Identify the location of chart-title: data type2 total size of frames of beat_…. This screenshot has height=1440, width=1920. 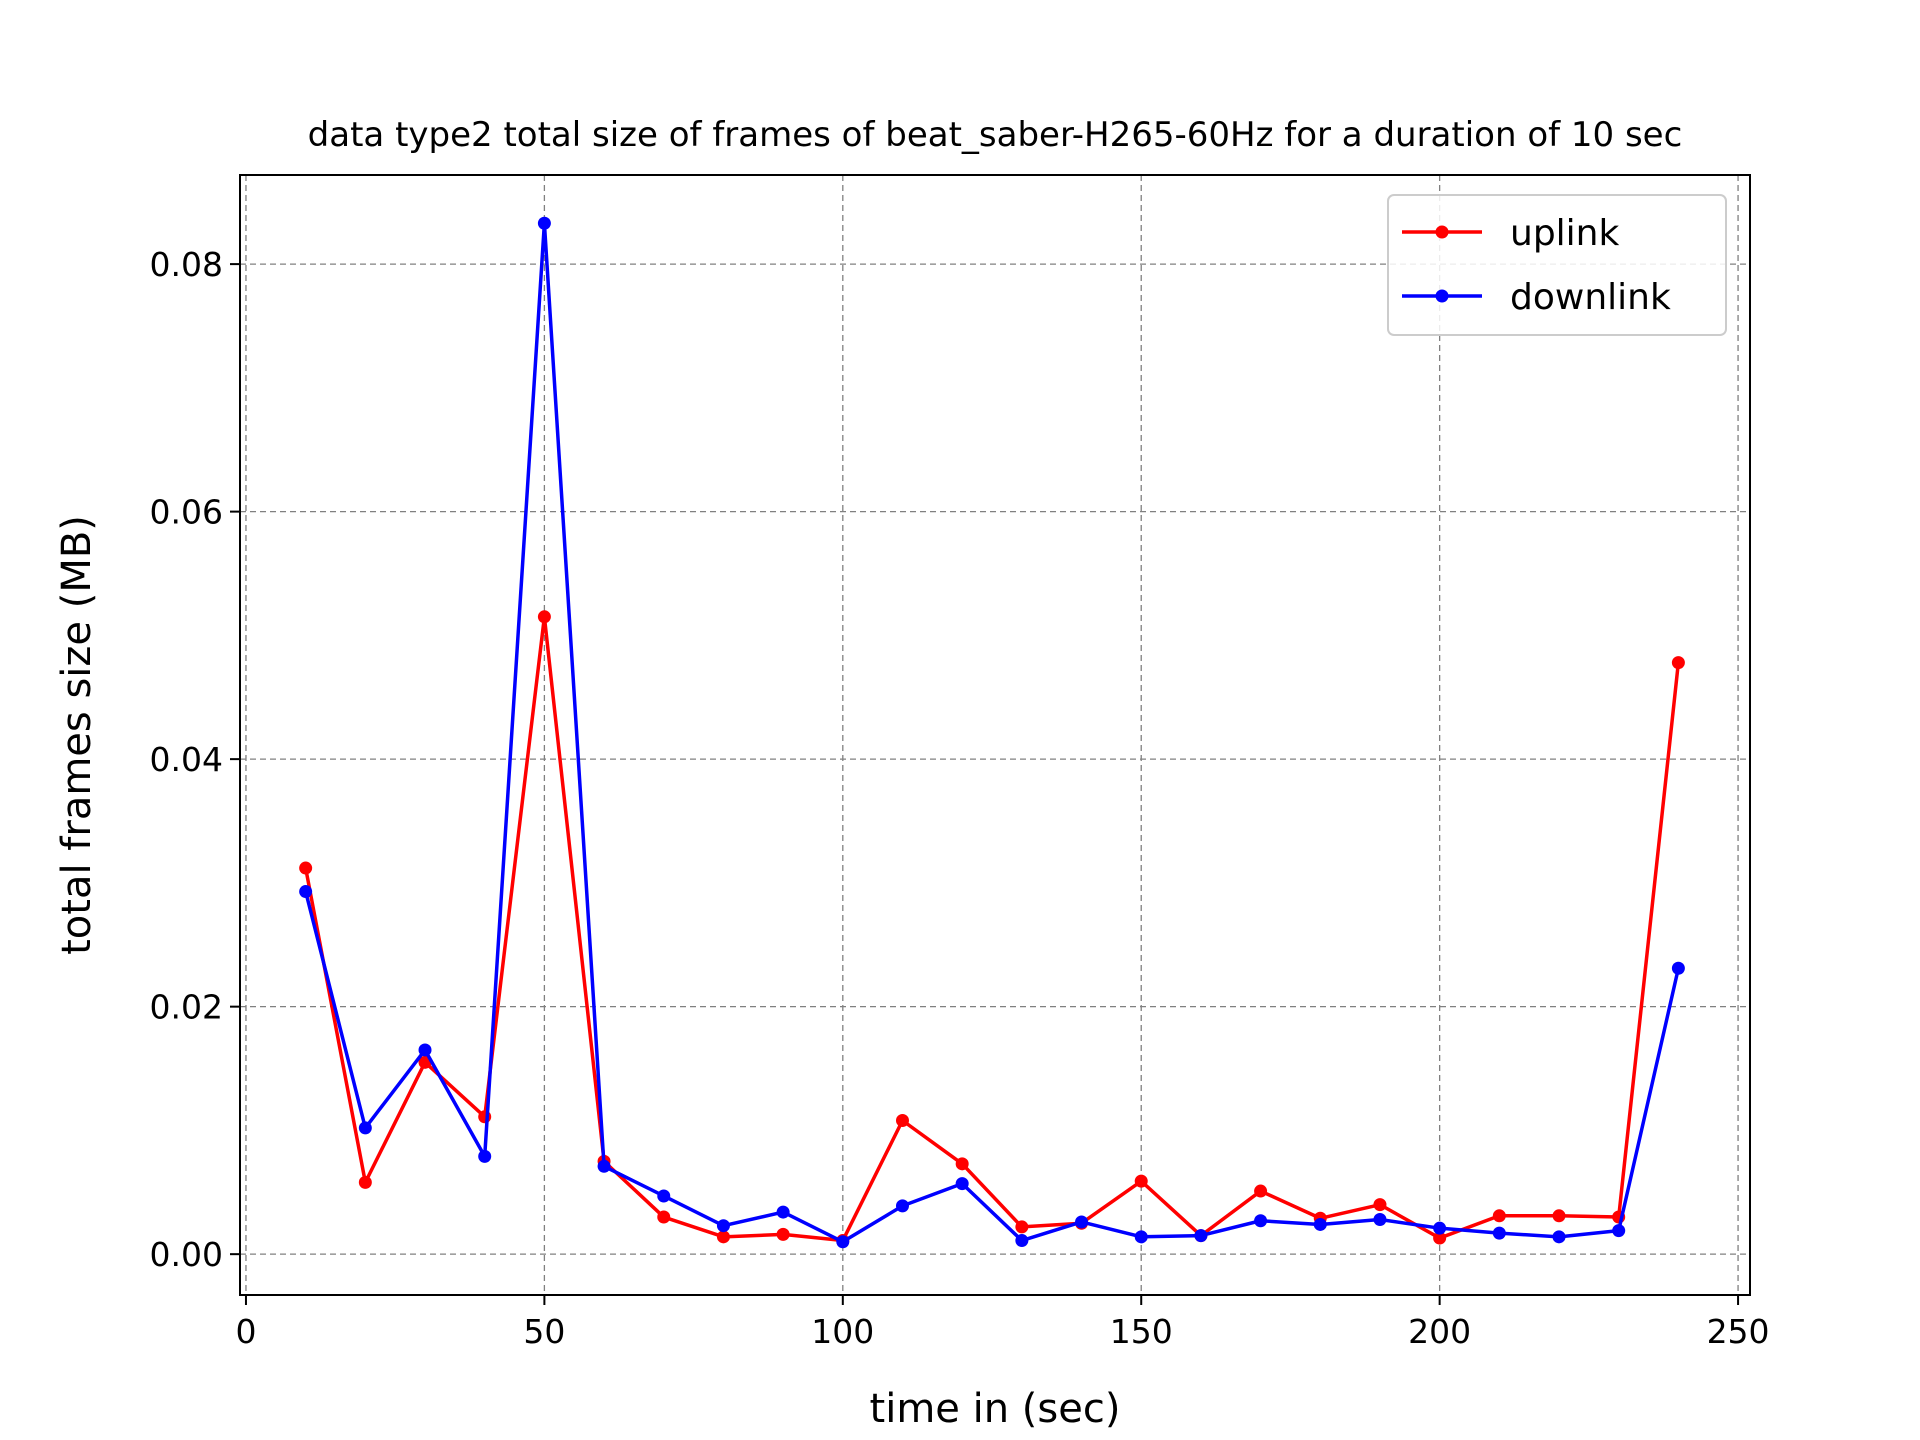
(995, 135).